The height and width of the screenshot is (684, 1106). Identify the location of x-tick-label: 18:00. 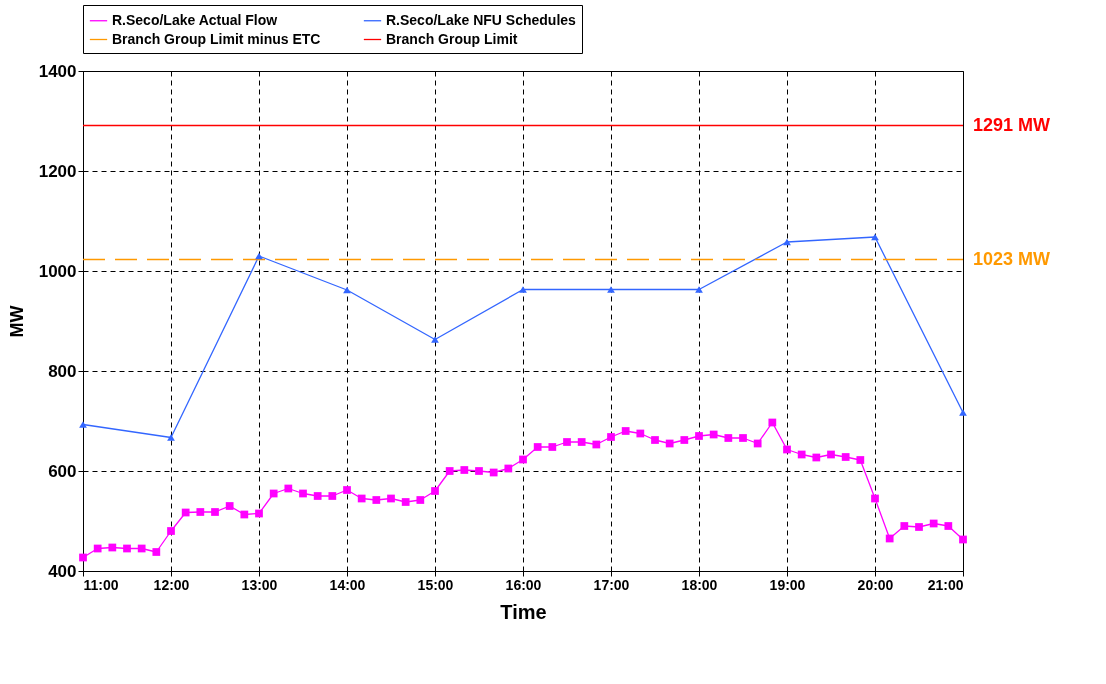
(699, 584).